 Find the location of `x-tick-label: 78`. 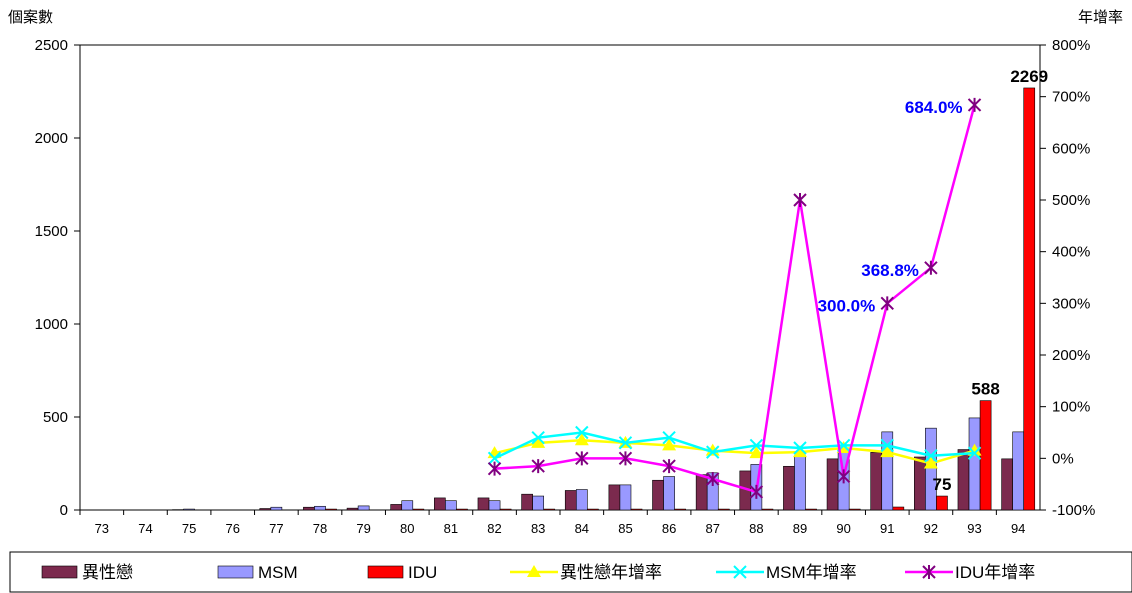

x-tick-label: 78 is located at coordinates (320, 528).